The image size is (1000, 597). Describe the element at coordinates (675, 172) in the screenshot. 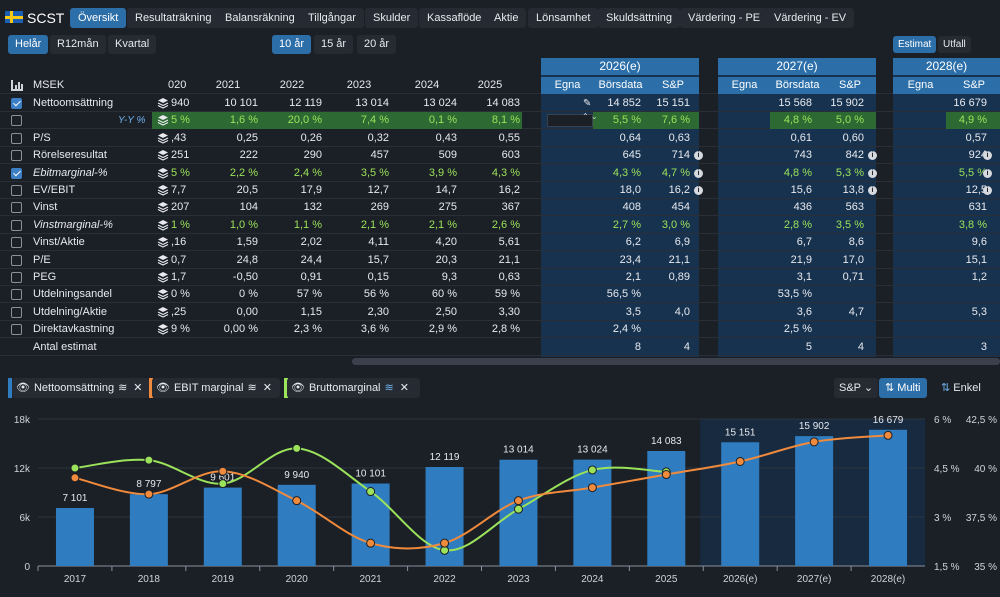

I see `est-cell: 4,7 %` at that location.